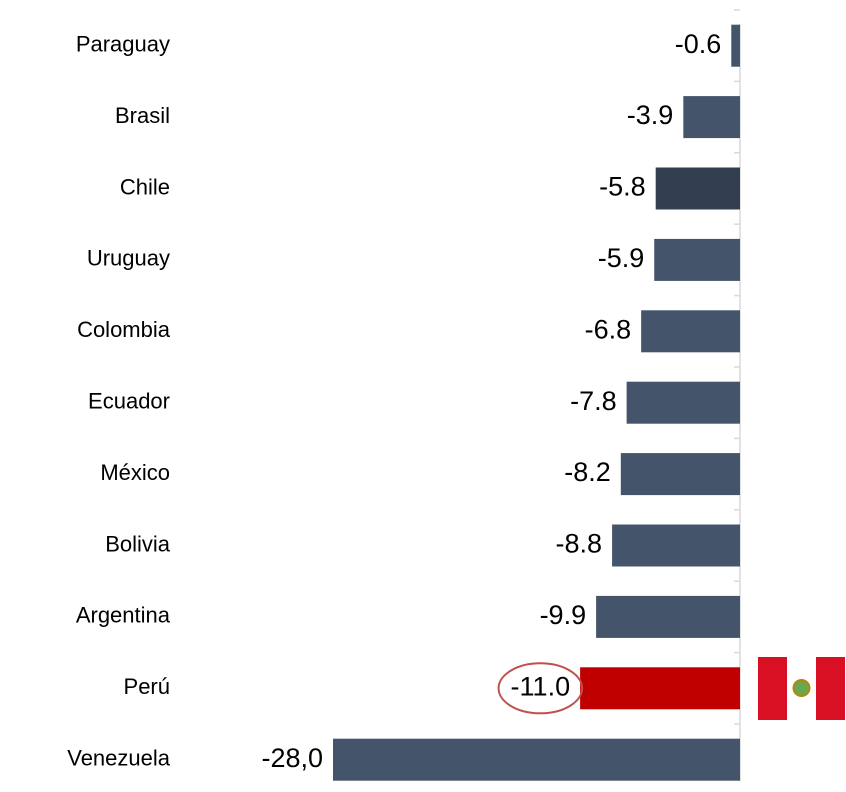 The height and width of the screenshot is (792, 846). What do you see at coordinates (129, 401) in the screenshot?
I see `category-label: Ecuador` at bounding box center [129, 401].